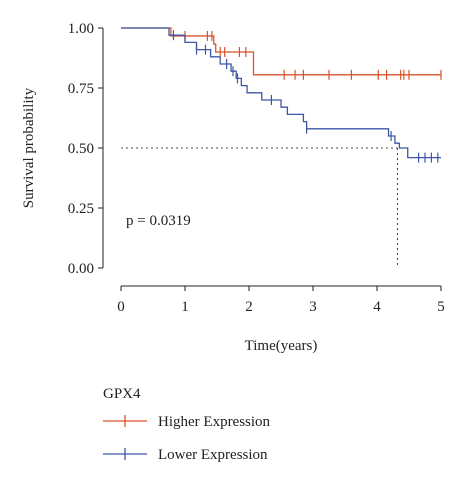  What do you see at coordinates (377, 307) in the screenshot?
I see `x-tick-label: 4` at bounding box center [377, 307].